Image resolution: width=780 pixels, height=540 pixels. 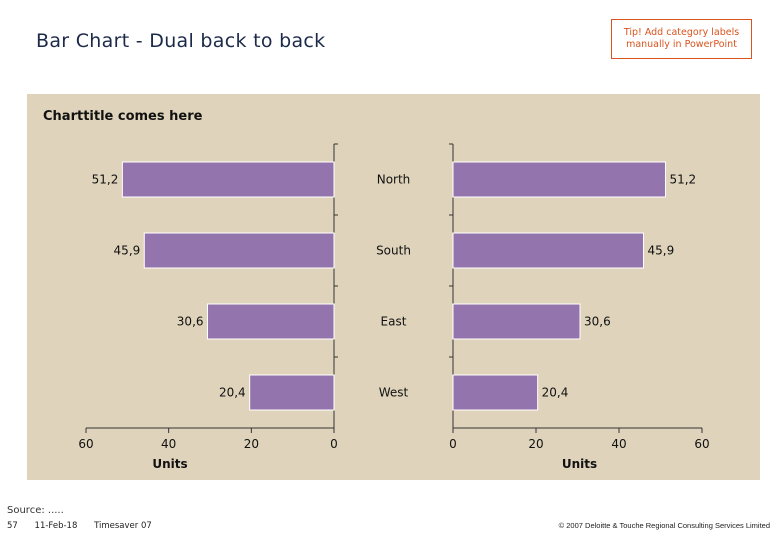 I want to click on left-bar-value-label: 20,4, so click(x=232, y=393).